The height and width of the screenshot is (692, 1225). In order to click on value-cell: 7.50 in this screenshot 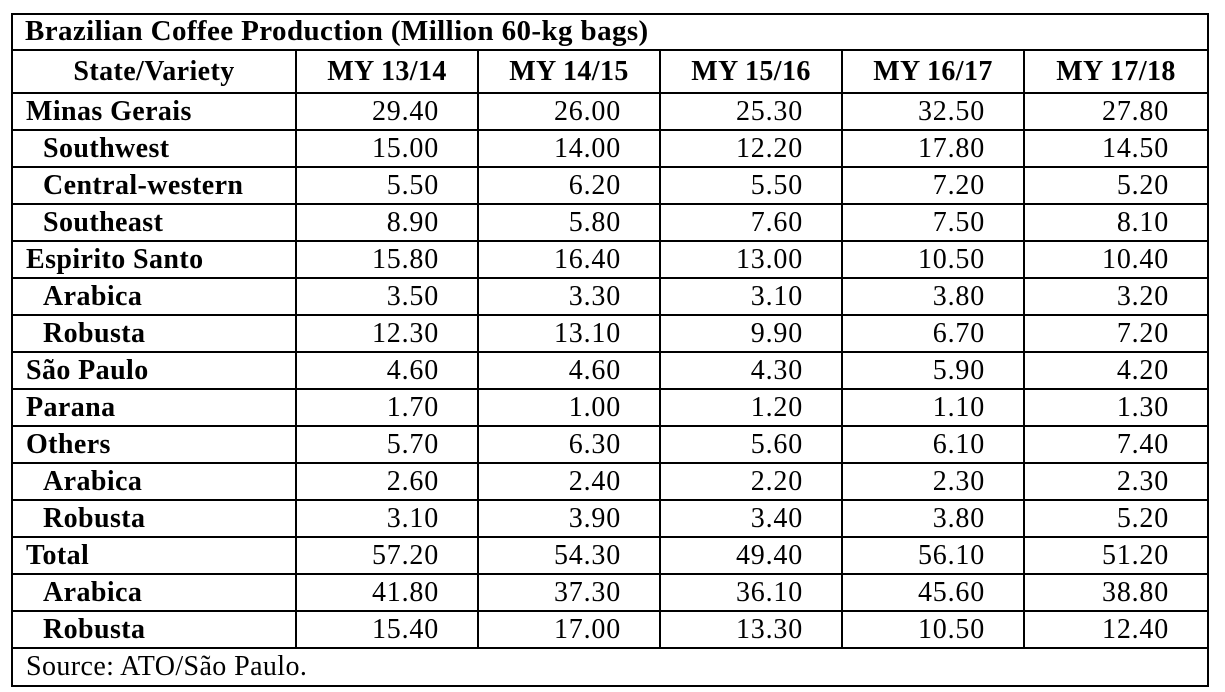, I will do `click(933, 222)`.